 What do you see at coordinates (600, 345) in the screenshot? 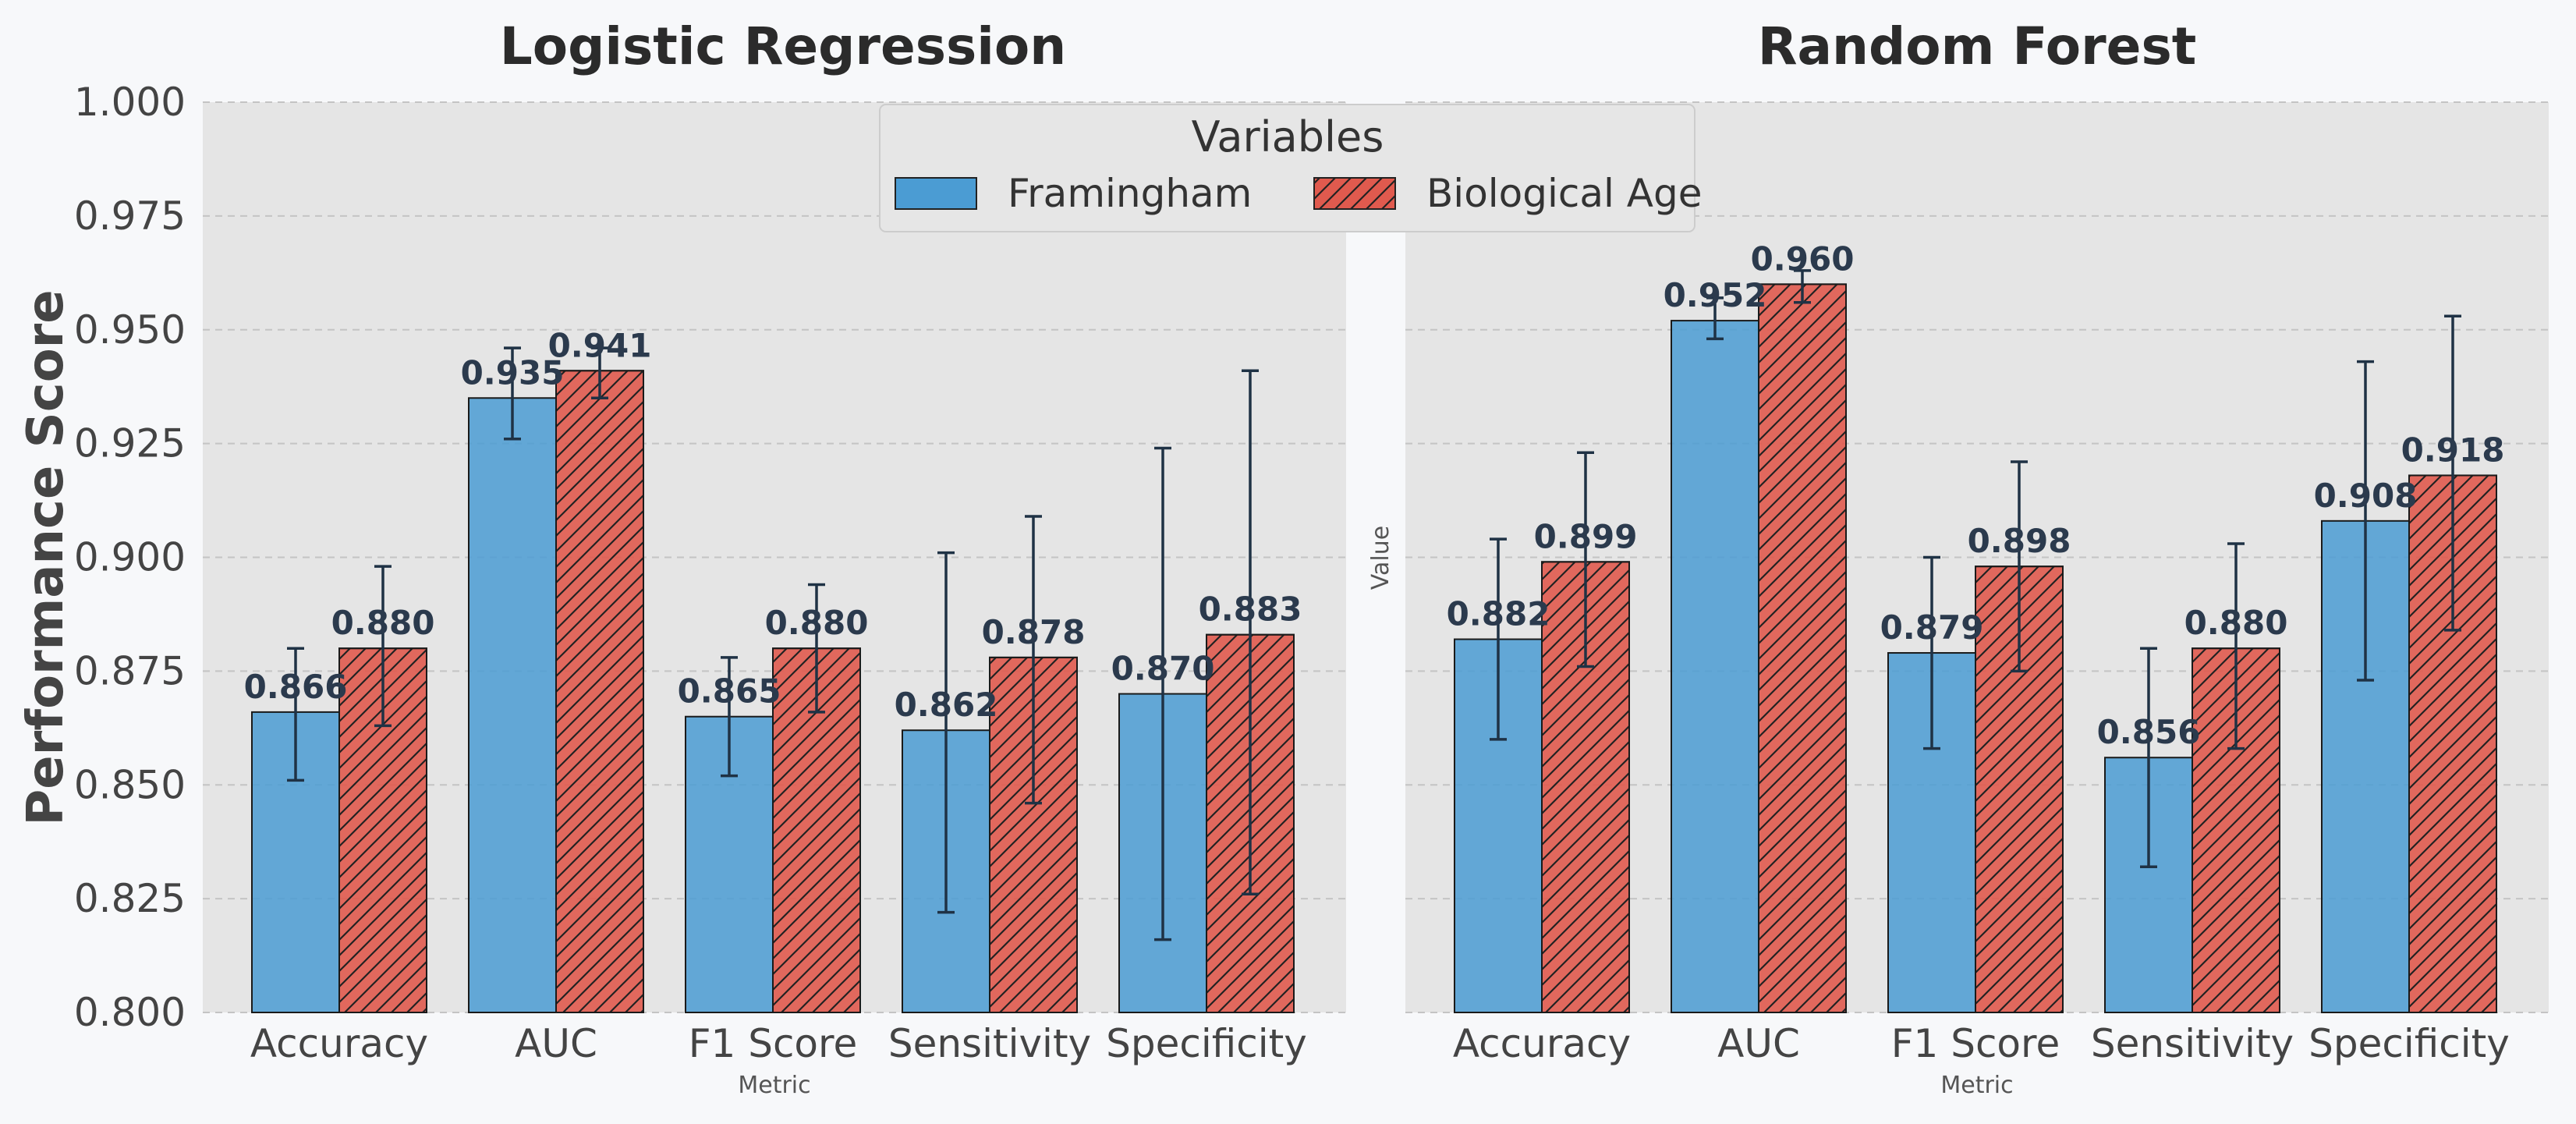
I see `data-label-biological-age: 0.941` at bounding box center [600, 345].